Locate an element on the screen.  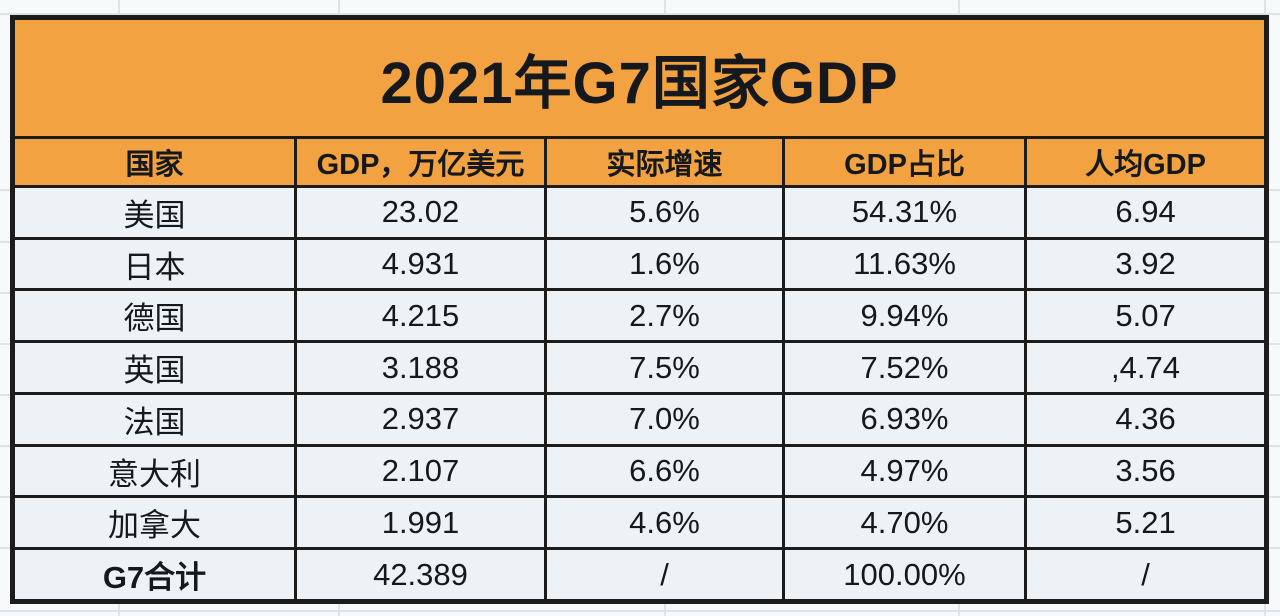
column-header-share: GDP占比 is located at coordinates (904, 162).